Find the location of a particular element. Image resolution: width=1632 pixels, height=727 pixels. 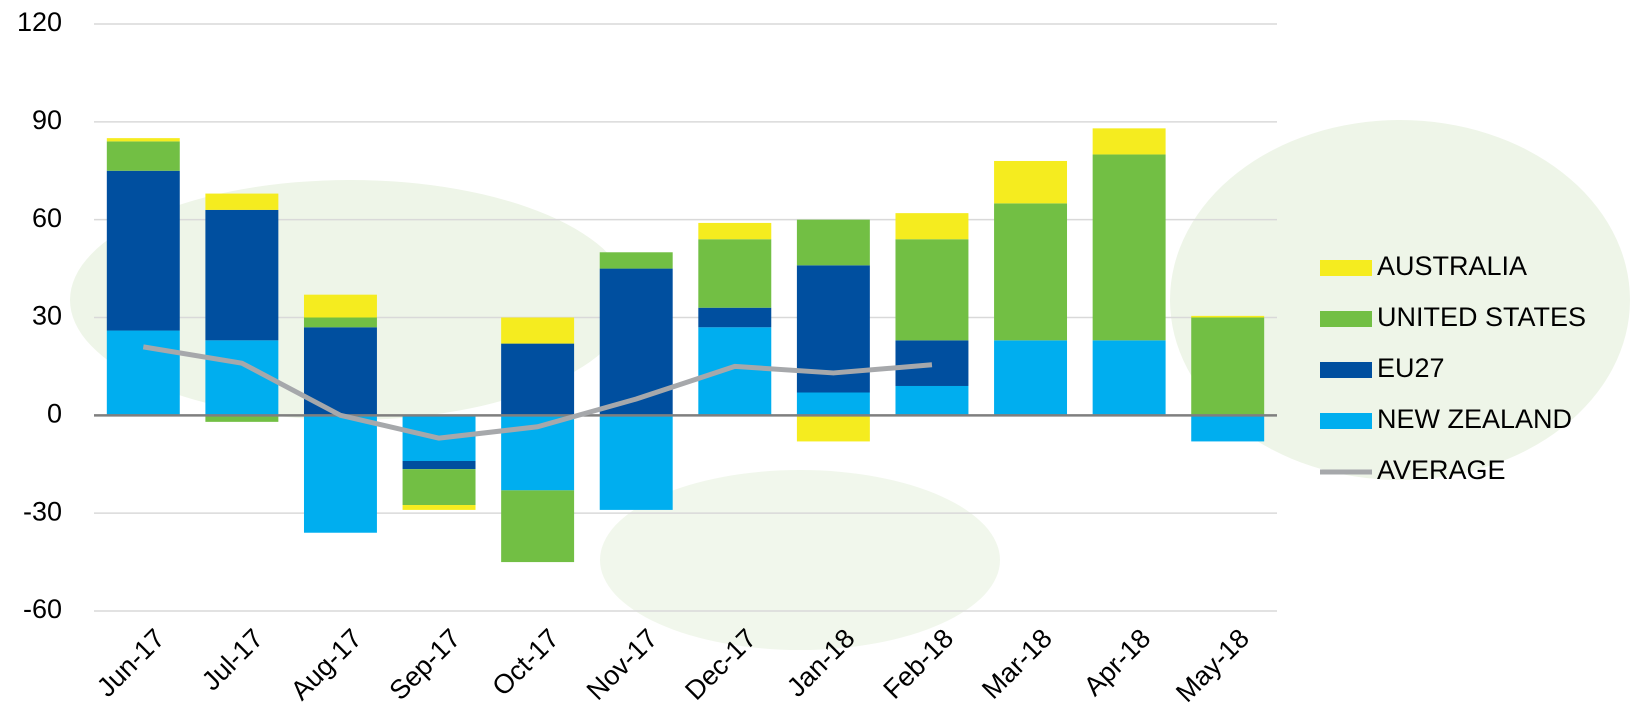

legend-label: NEW ZEALAND is located at coordinates (1474, 419).